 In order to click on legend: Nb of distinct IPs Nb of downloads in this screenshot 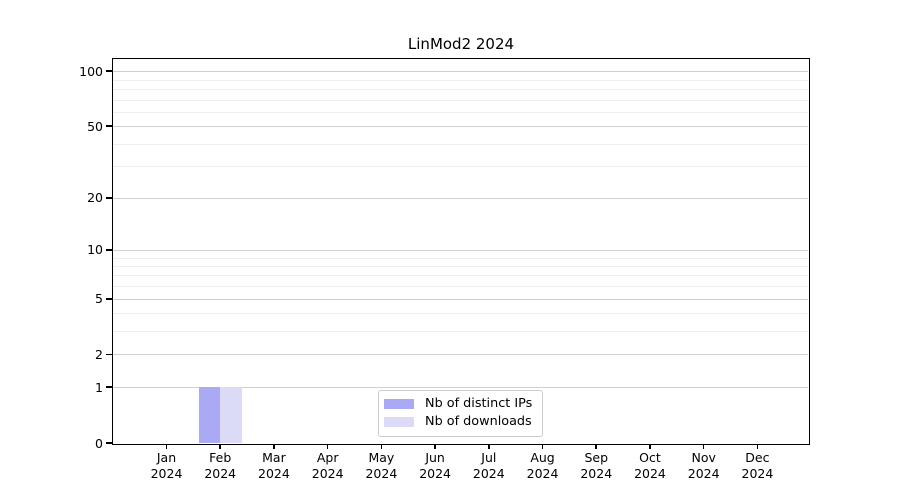, I will do `click(460, 413)`.